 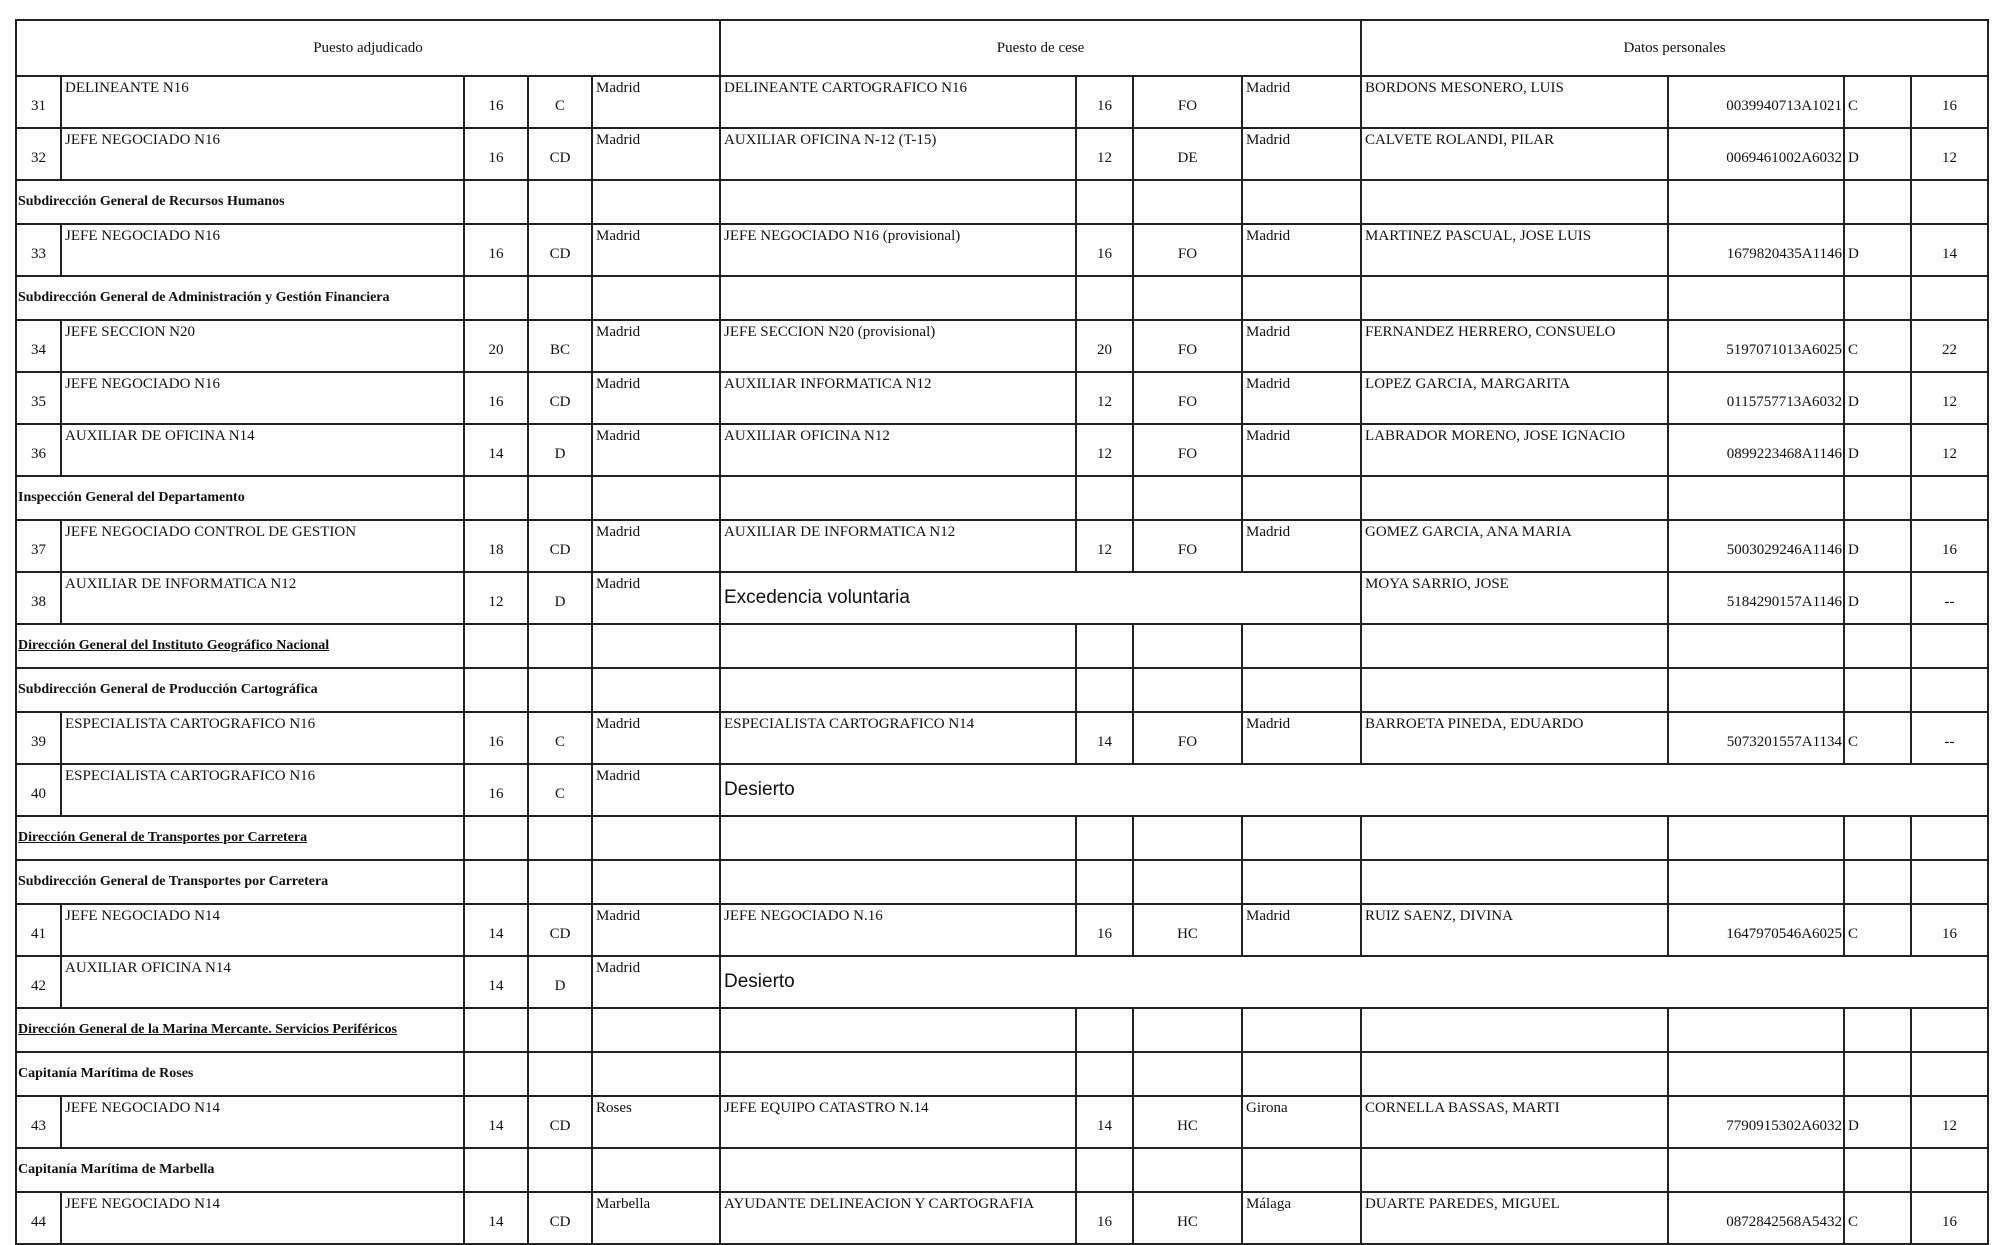 I want to click on nrp: 0039940713A1021, so click(x=1756, y=102).